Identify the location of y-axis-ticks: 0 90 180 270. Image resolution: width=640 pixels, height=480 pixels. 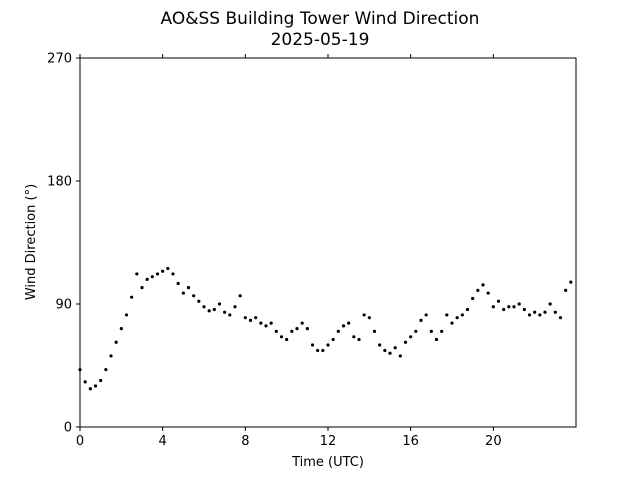
(63, 244).